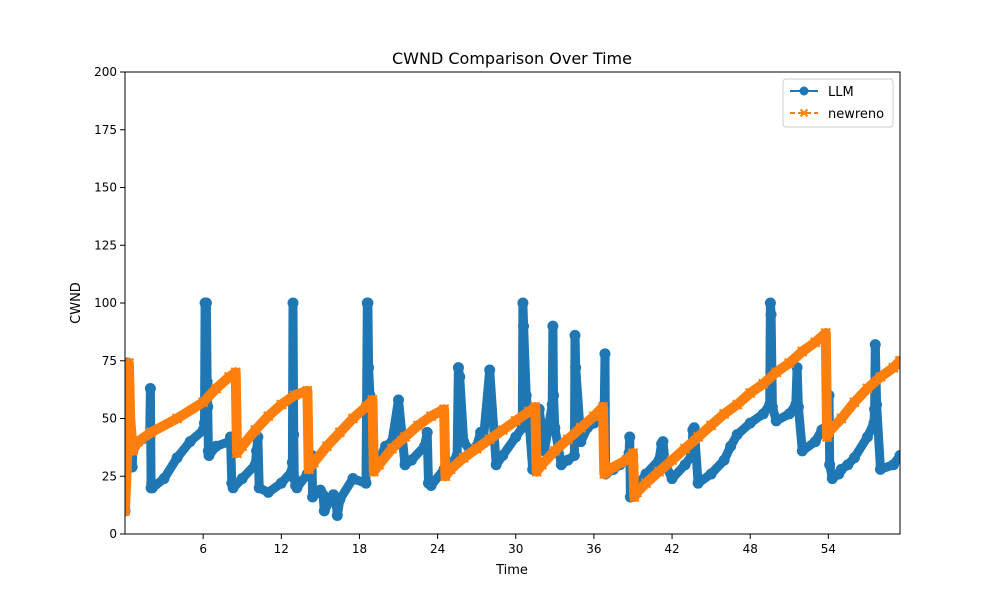  What do you see at coordinates (804, 91) in the screenshot?
I see `legend-marker-llm` at bounding box center [804, 91].